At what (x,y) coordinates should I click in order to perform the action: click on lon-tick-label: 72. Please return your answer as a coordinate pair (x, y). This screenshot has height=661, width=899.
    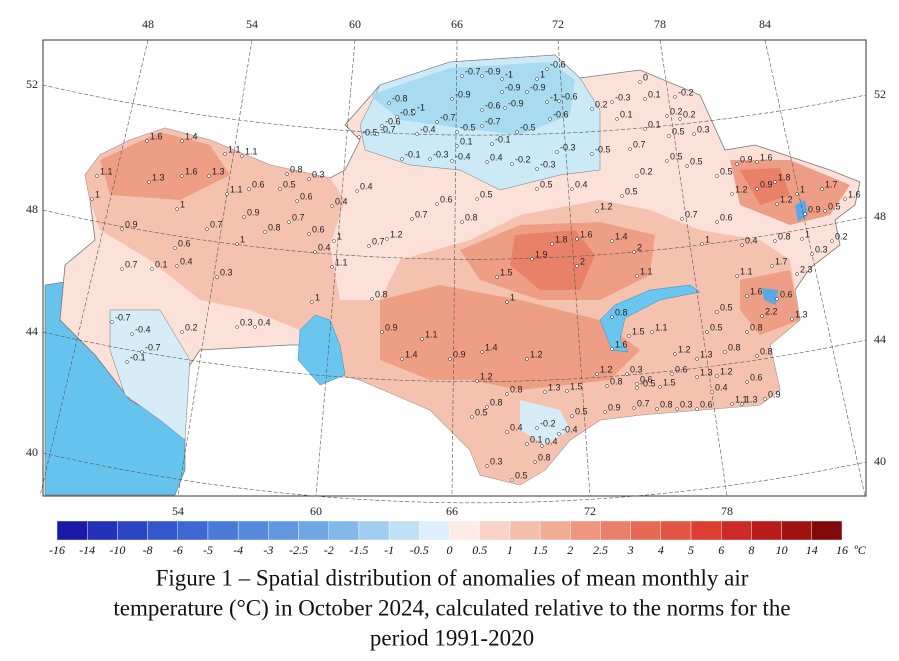
    Looking at the image, I should click on (590, 511).